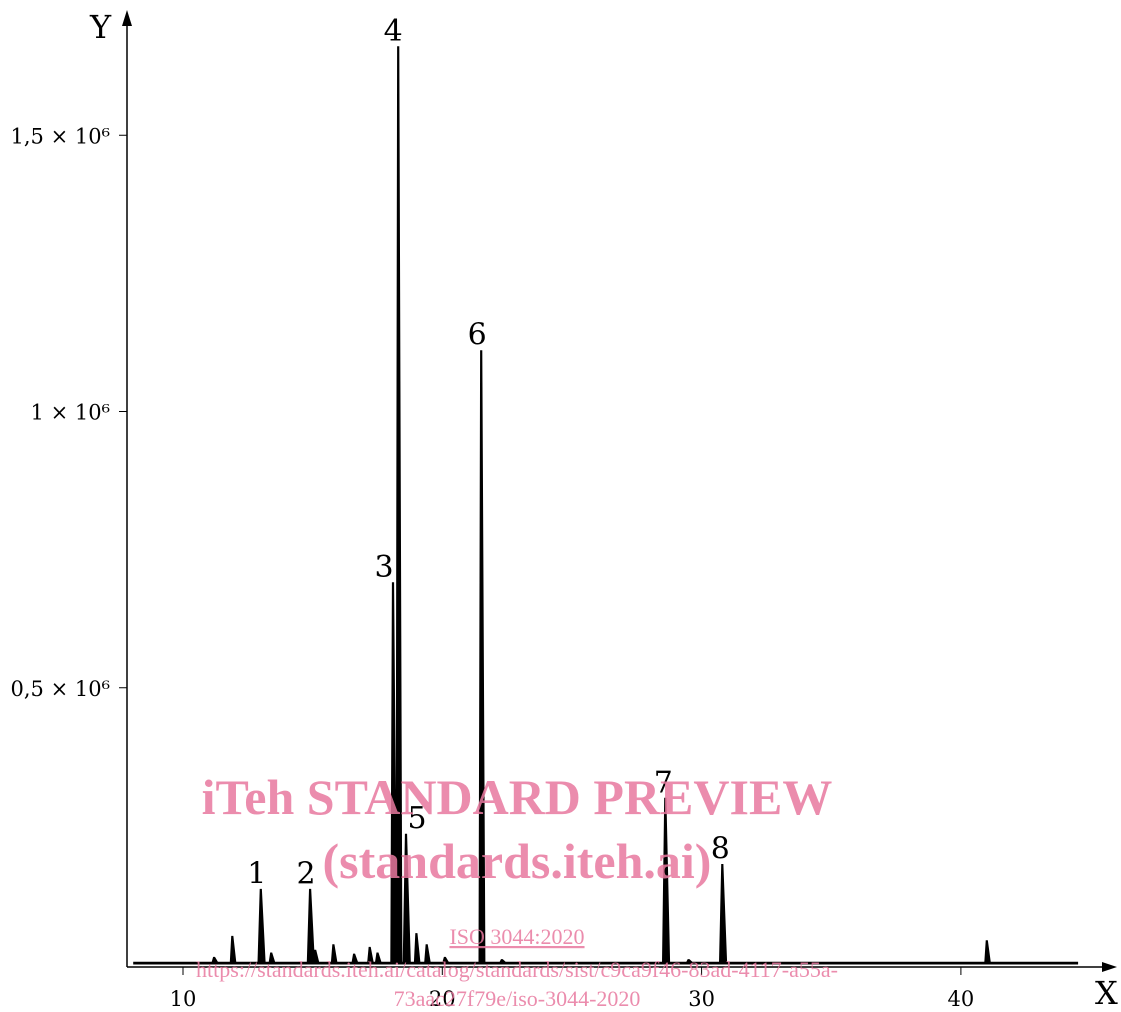 This screenshot has width=1121, height=1012. I want to click on peak-label-8: 8, so click(720, 849).